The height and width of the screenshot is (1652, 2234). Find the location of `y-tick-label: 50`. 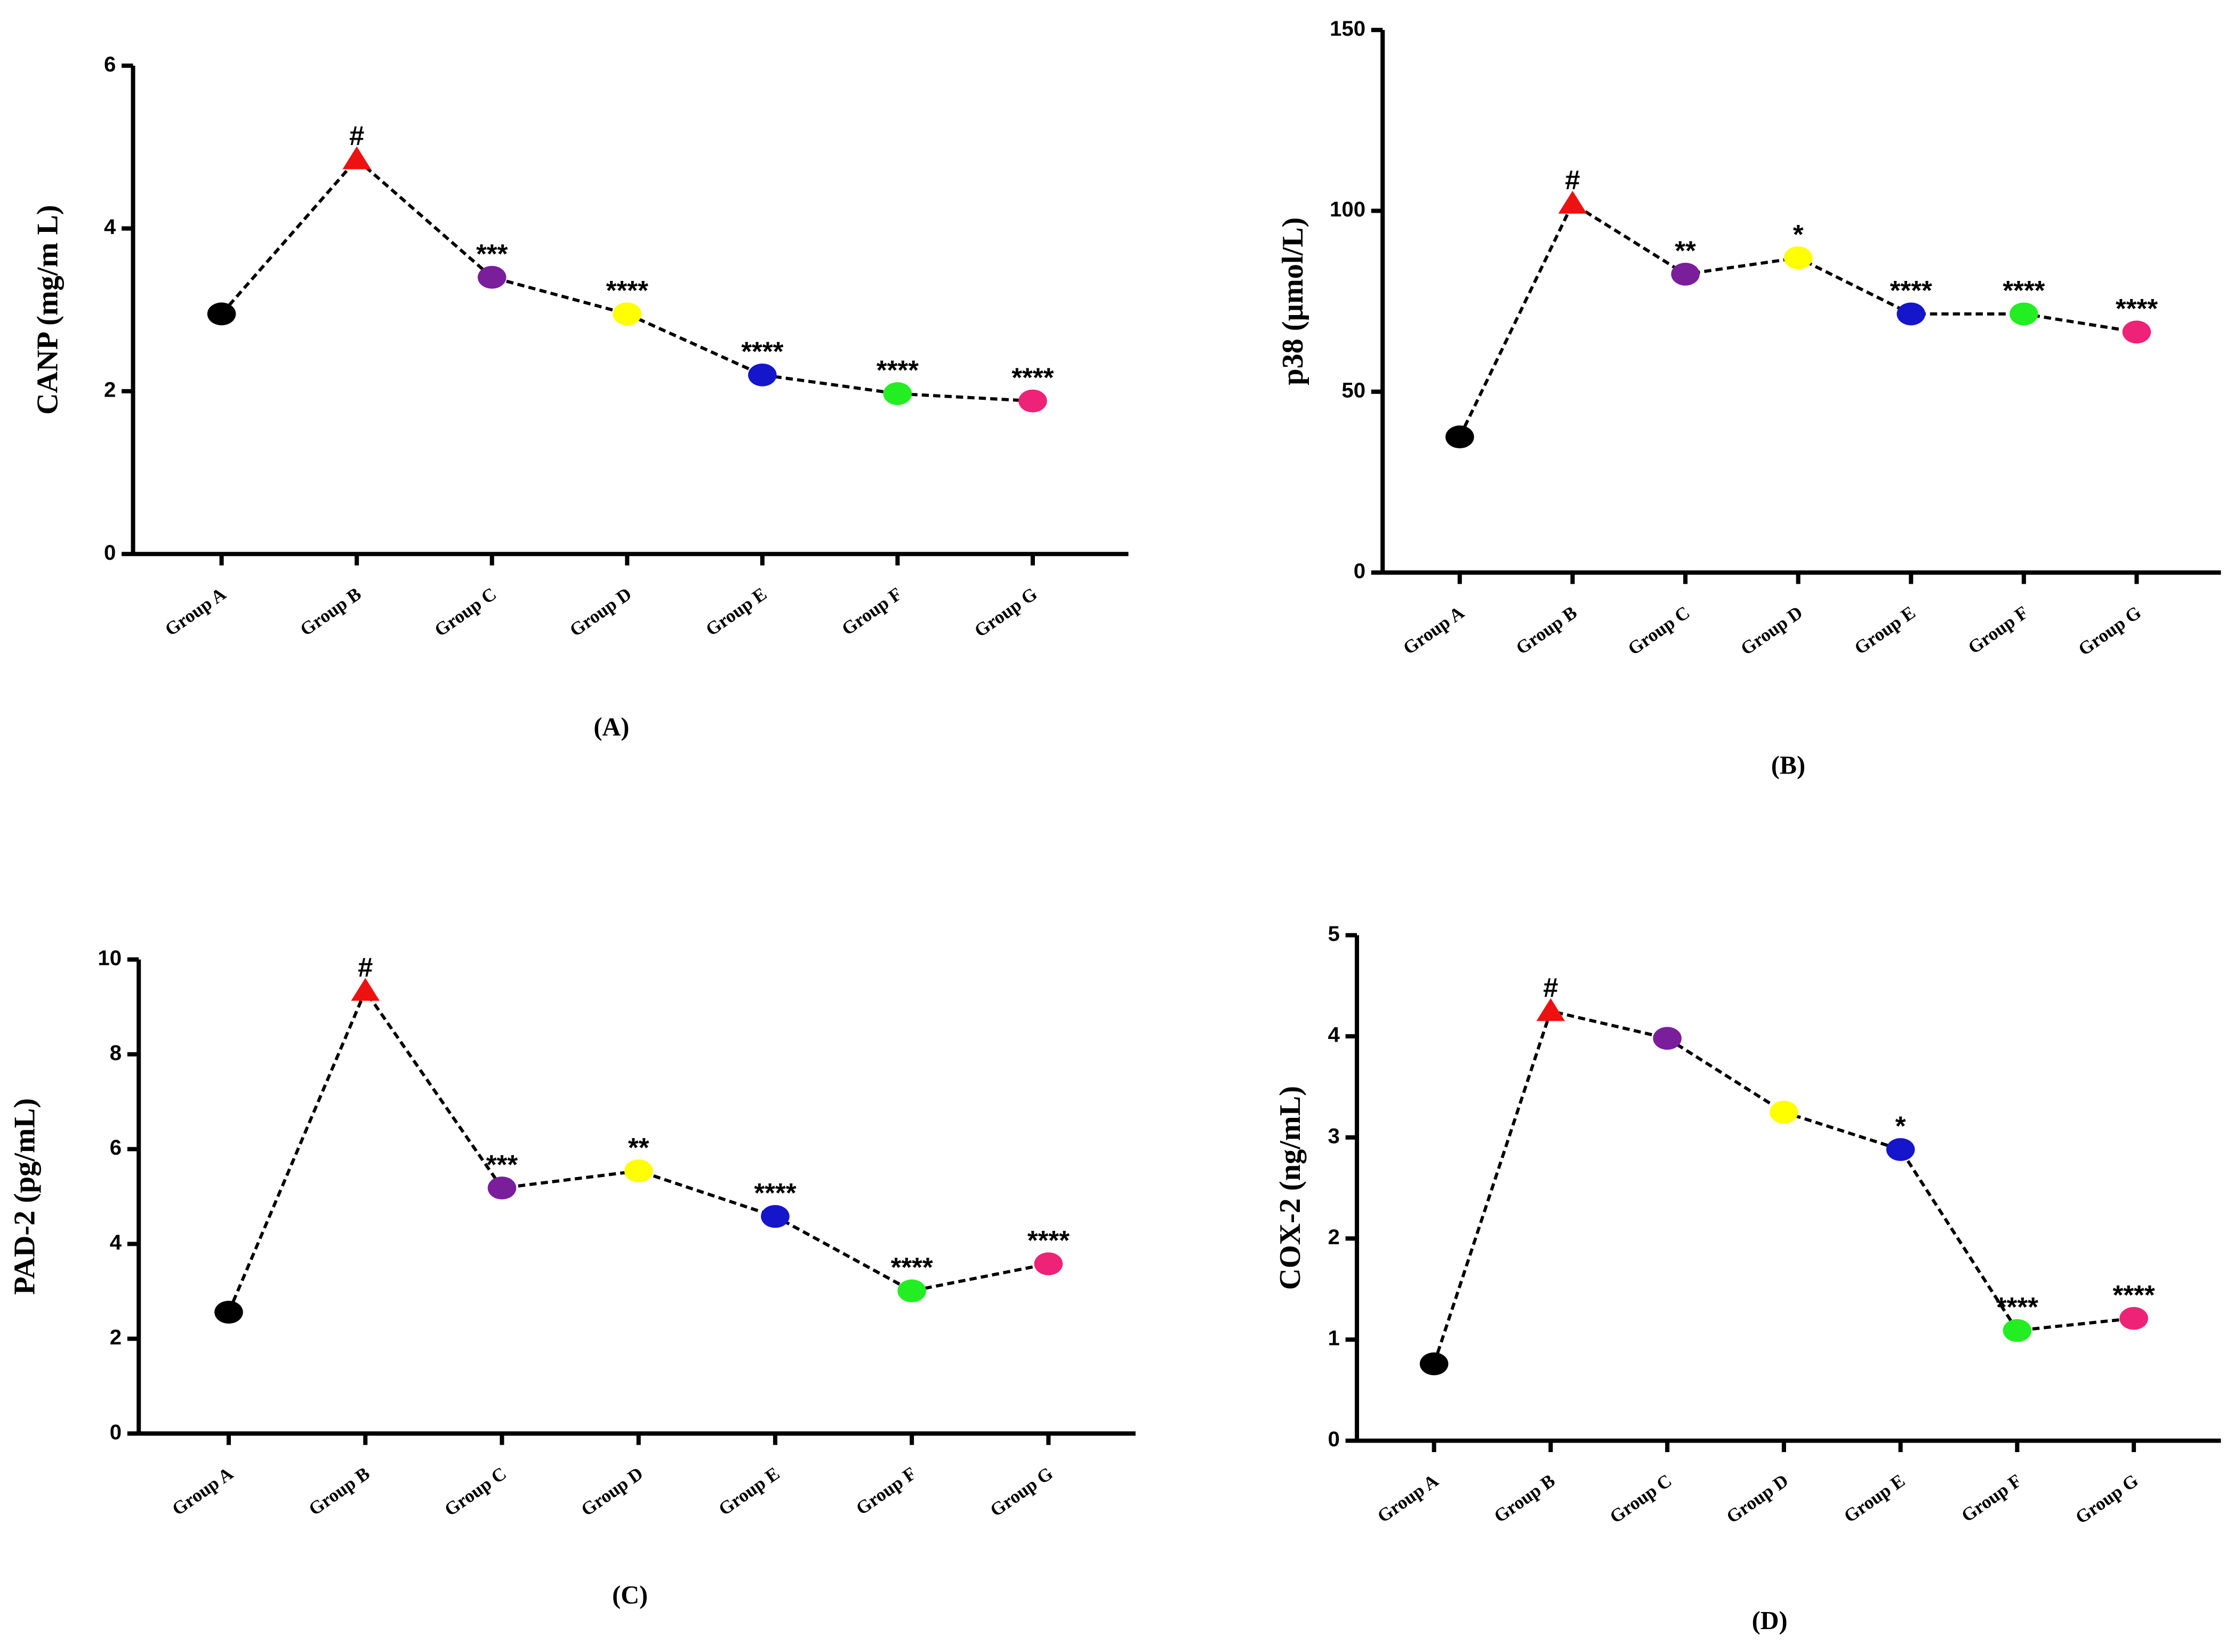

y-tick-label: 50 is located at coordinates (1353, 390).